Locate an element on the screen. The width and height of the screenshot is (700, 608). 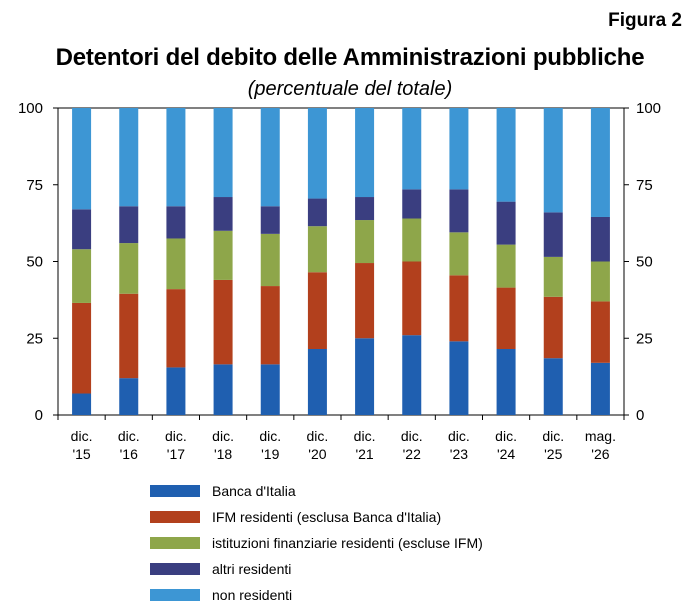
chart-subtitle: (percentuale del totale) is located at coordinates (350, 89).